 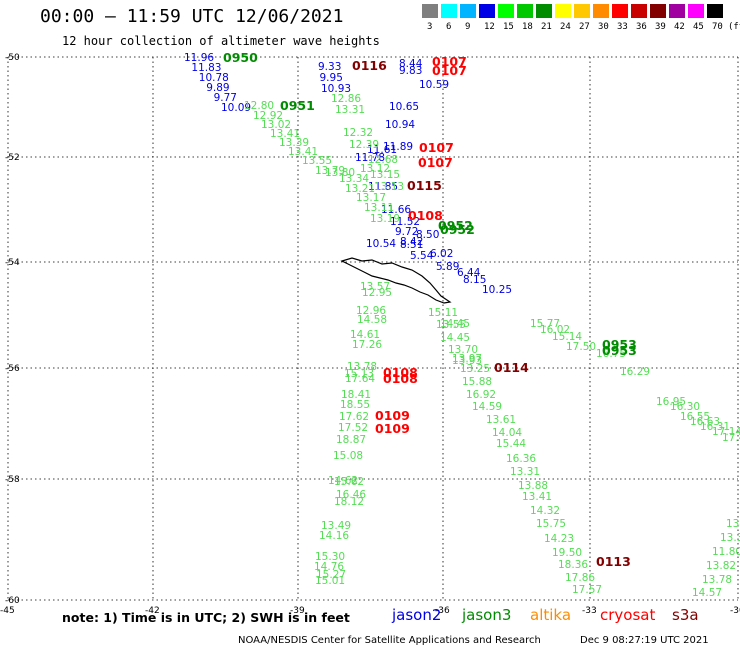 I want to click on jason3-swh-value: 15.14, so click(x=567, y=337).